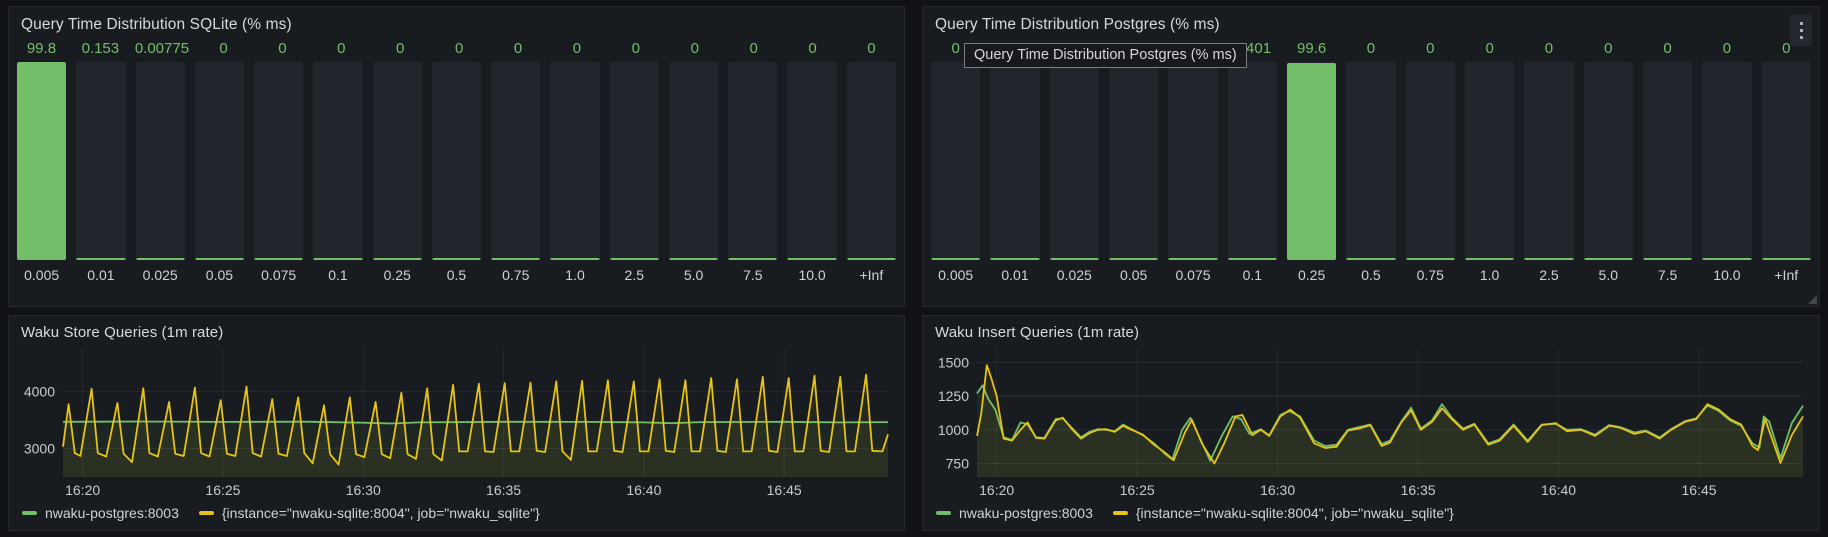  What do you see at coordinates (41, 48) in the screenshot?
I see `bar-value-label: 99.8` at bounding box center [41, 48].